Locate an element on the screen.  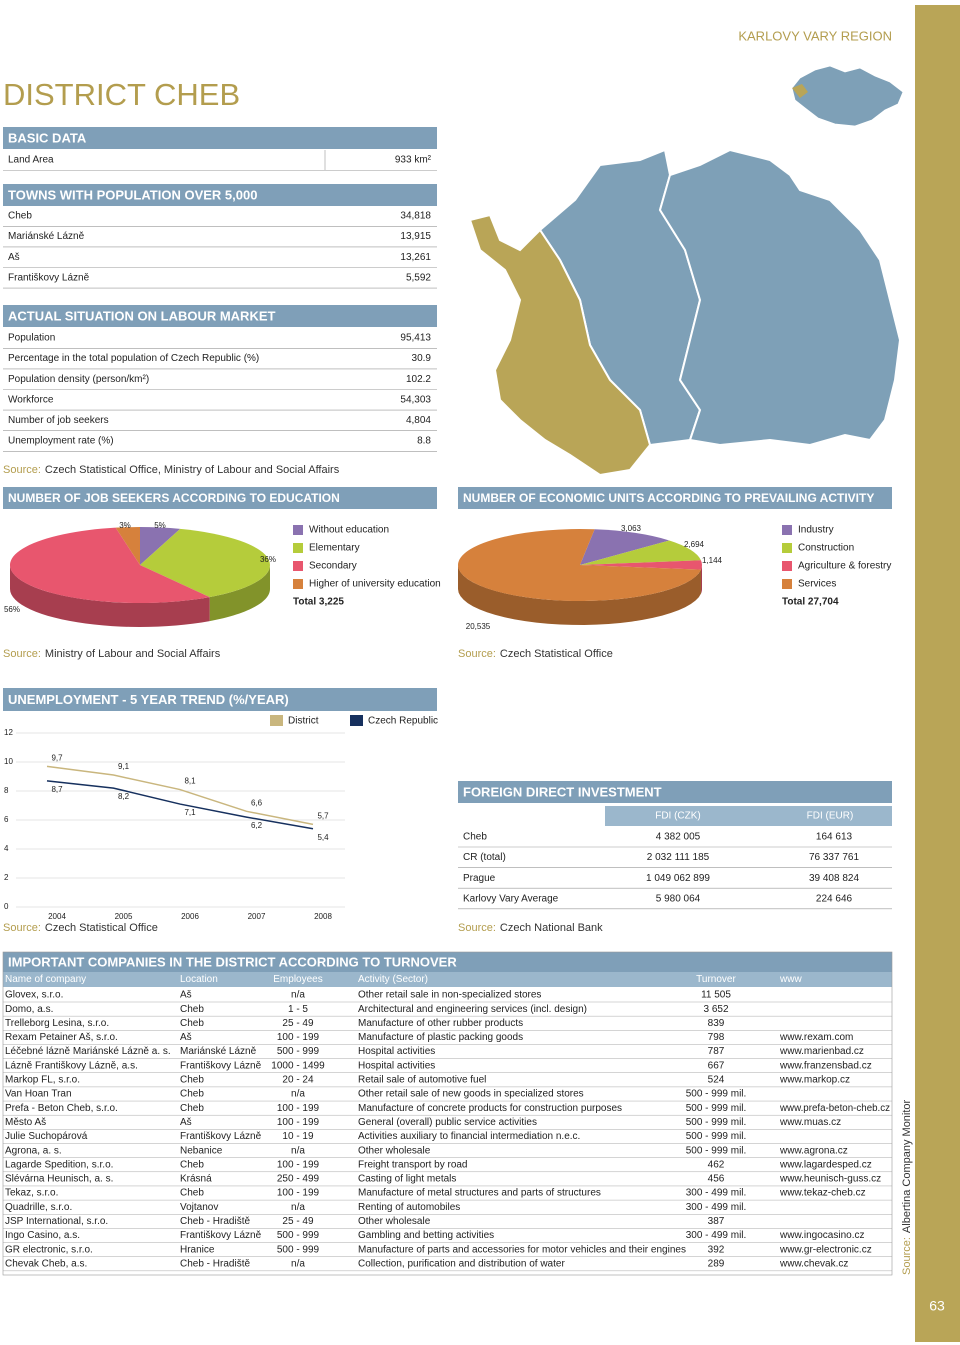
region-map-small is located at coordinates (847, 96).